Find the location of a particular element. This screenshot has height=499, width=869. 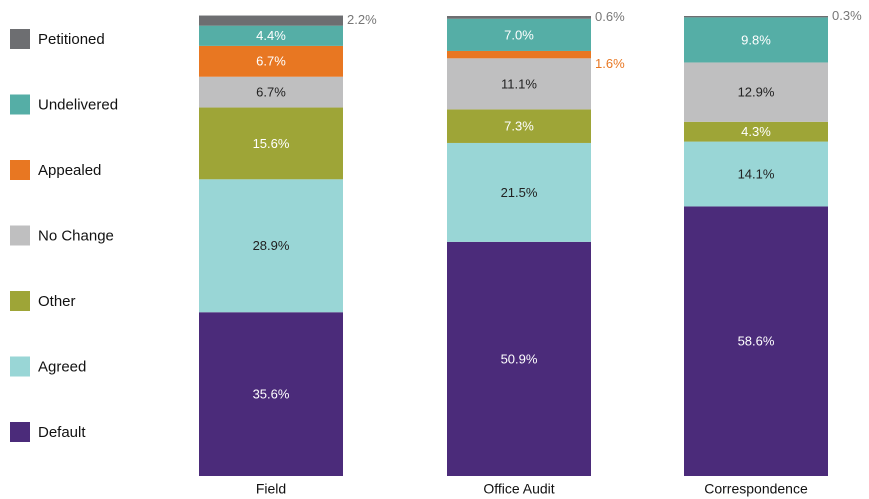

value-label: 2.2% is located at coordinates (362, 19).